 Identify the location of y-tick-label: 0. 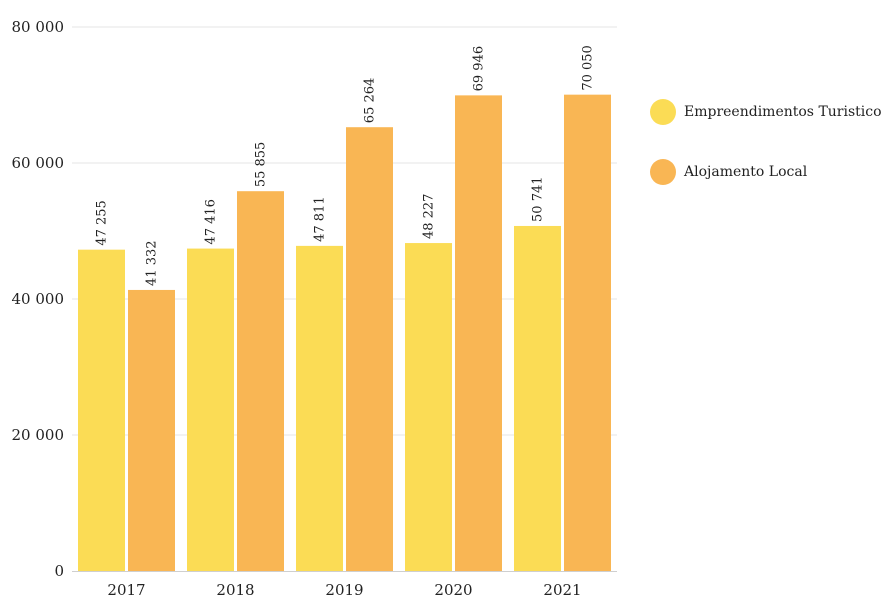
(59, 571).